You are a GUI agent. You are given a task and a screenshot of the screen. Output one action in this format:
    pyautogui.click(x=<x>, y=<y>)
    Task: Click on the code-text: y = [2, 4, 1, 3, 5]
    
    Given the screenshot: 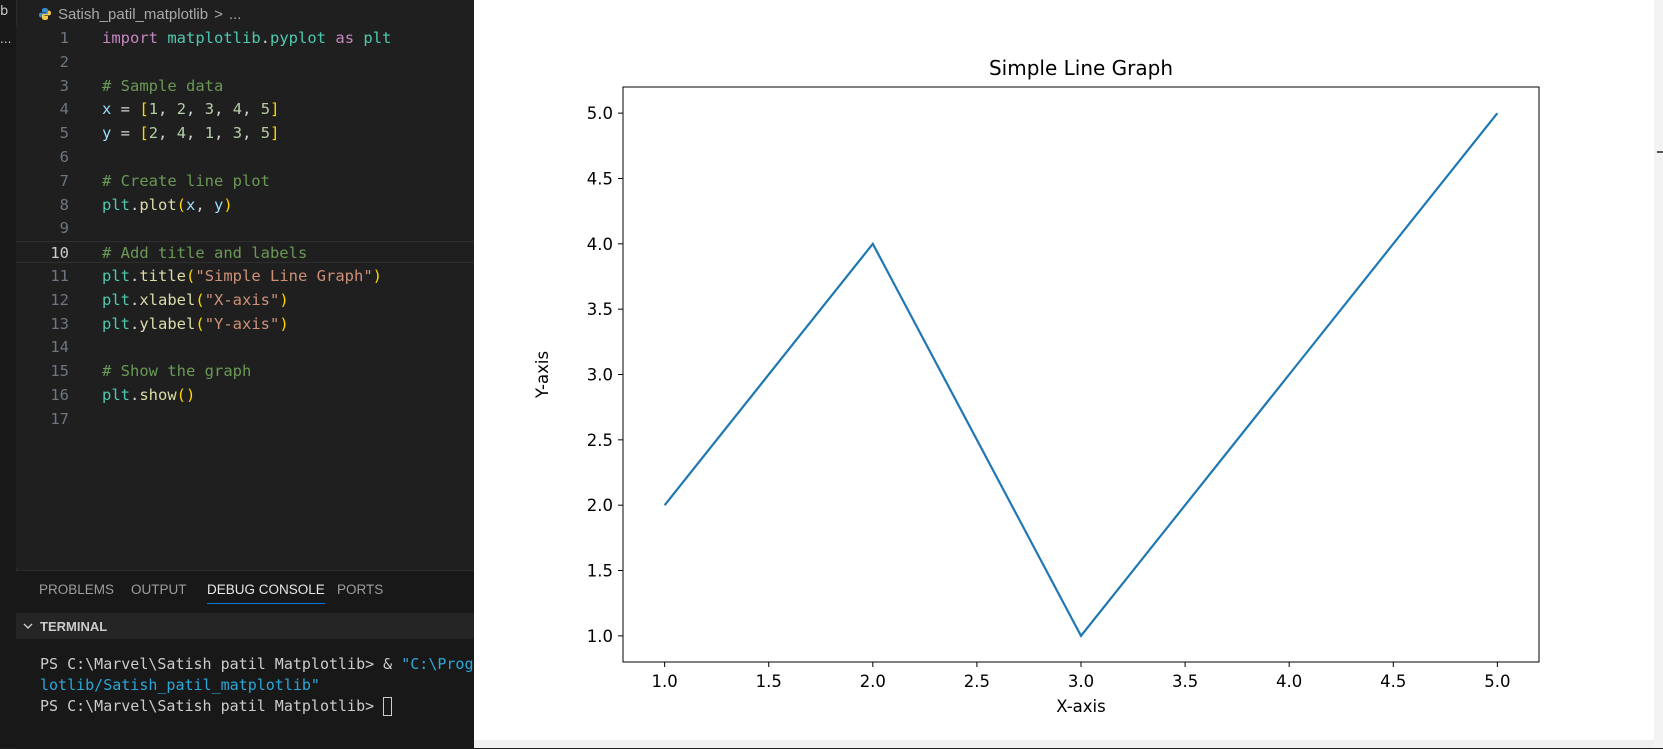 What is the action you would take?
    pyautogui.click(x=190, y=133)
    